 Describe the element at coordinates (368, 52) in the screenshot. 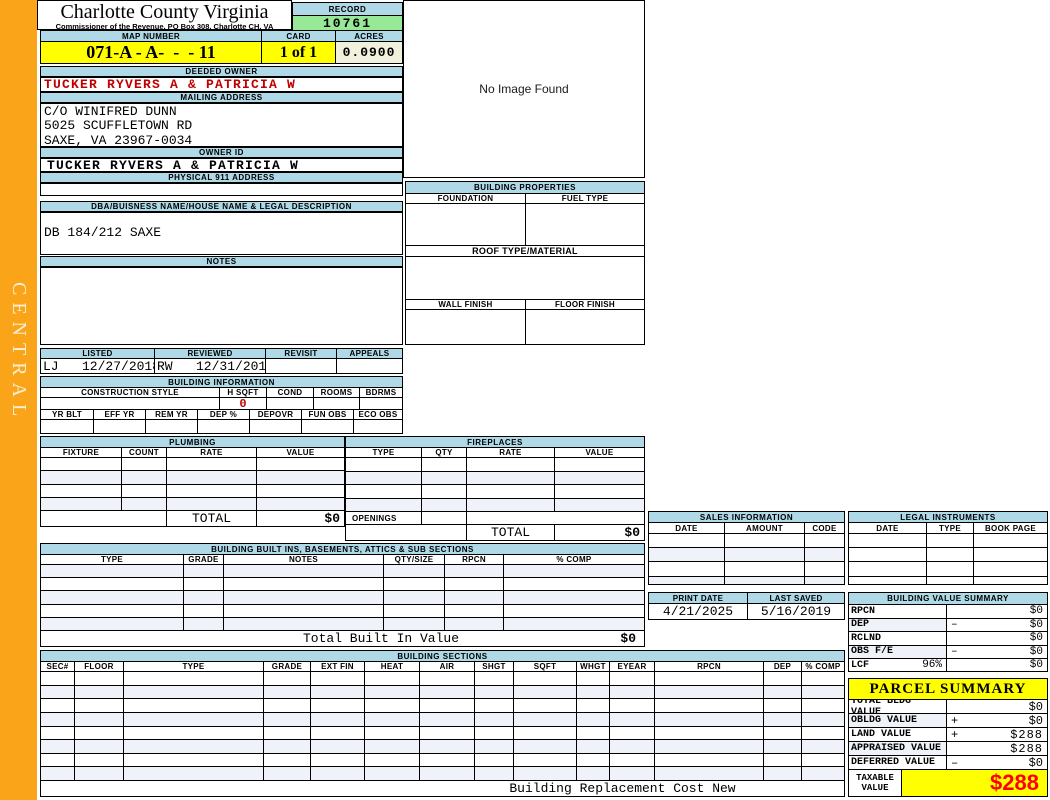

I see `acres-value: 0.0900` at that location.